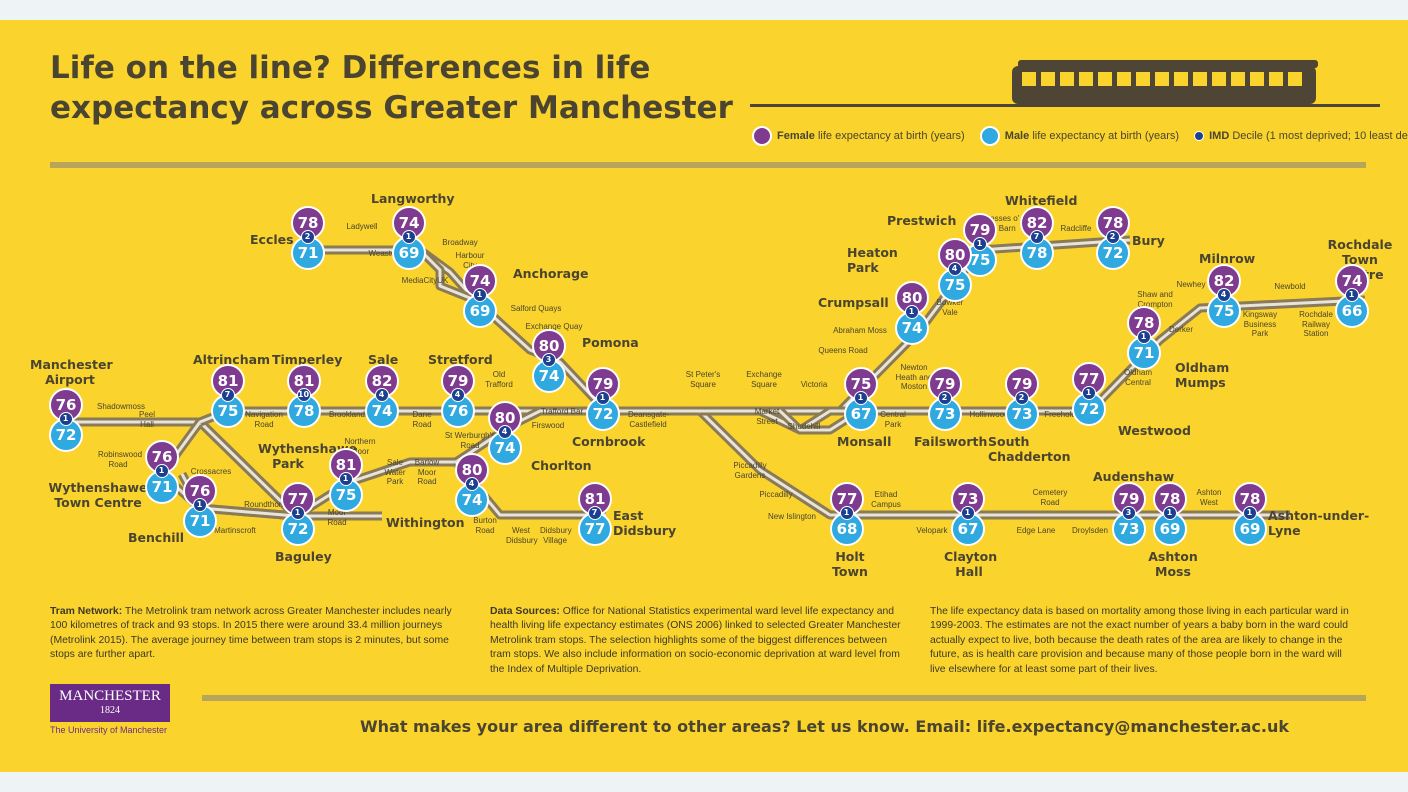 This screenshot has height=792, width=1408. I want to click on imd-decile-stretford: 4, so click(457, 395).